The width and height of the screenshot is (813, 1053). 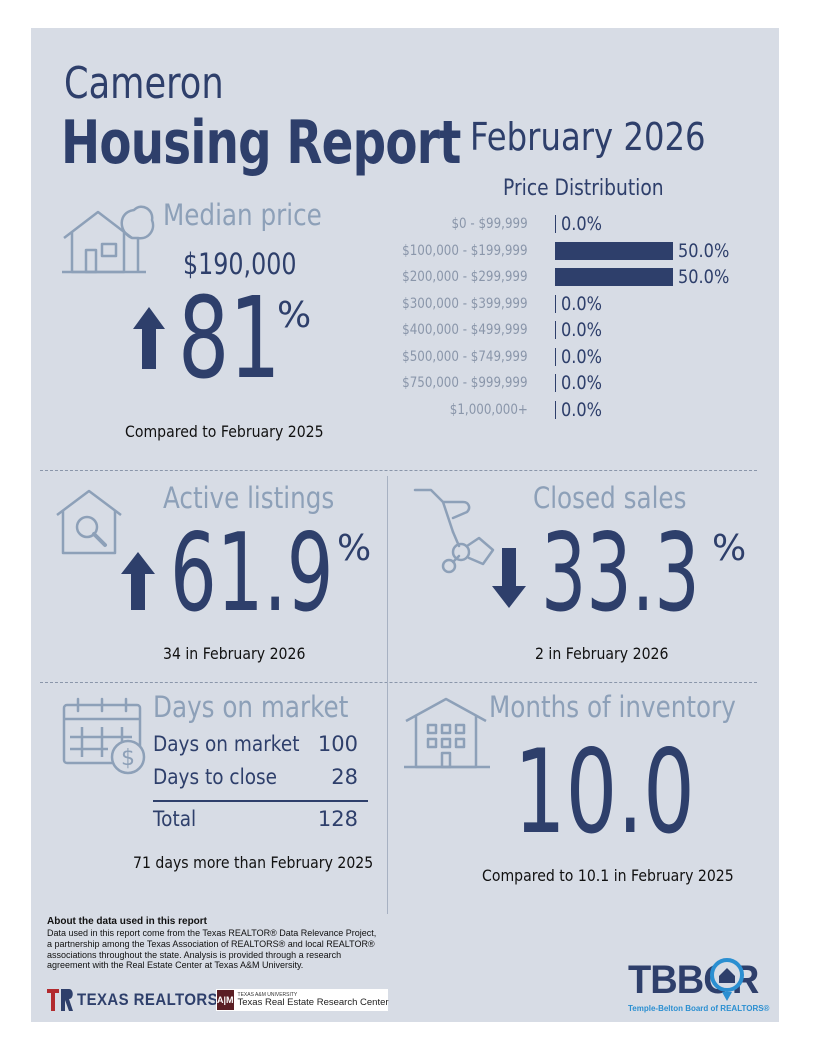 What do you see at coordinates (465, 330) in the screenshot?
I see `price-range-label: $400,000 - $499,999` at bounding box center [465, 330].